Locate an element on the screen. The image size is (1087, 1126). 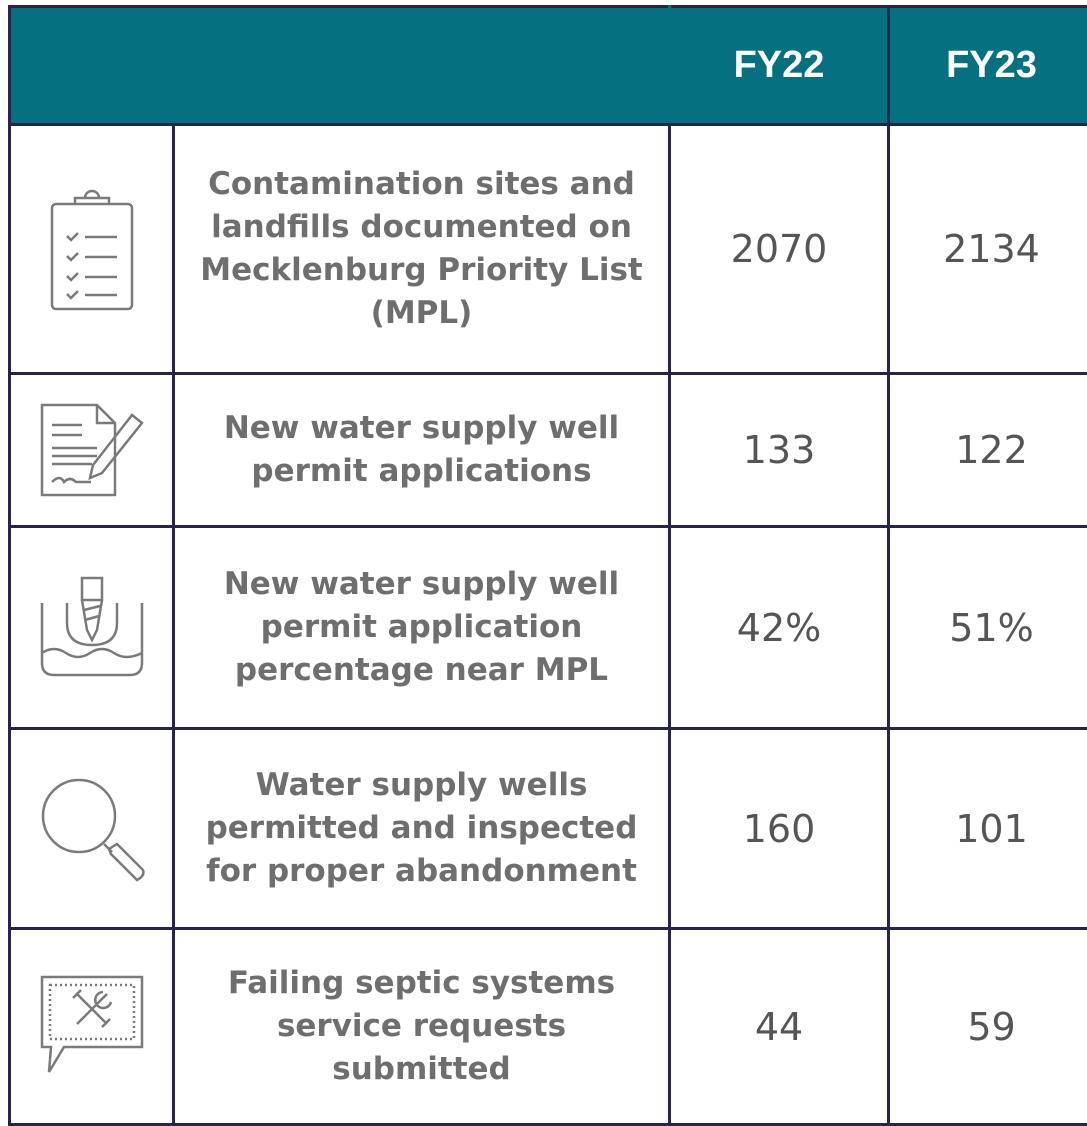
tools-icon is located at coordinates (92, 1027).